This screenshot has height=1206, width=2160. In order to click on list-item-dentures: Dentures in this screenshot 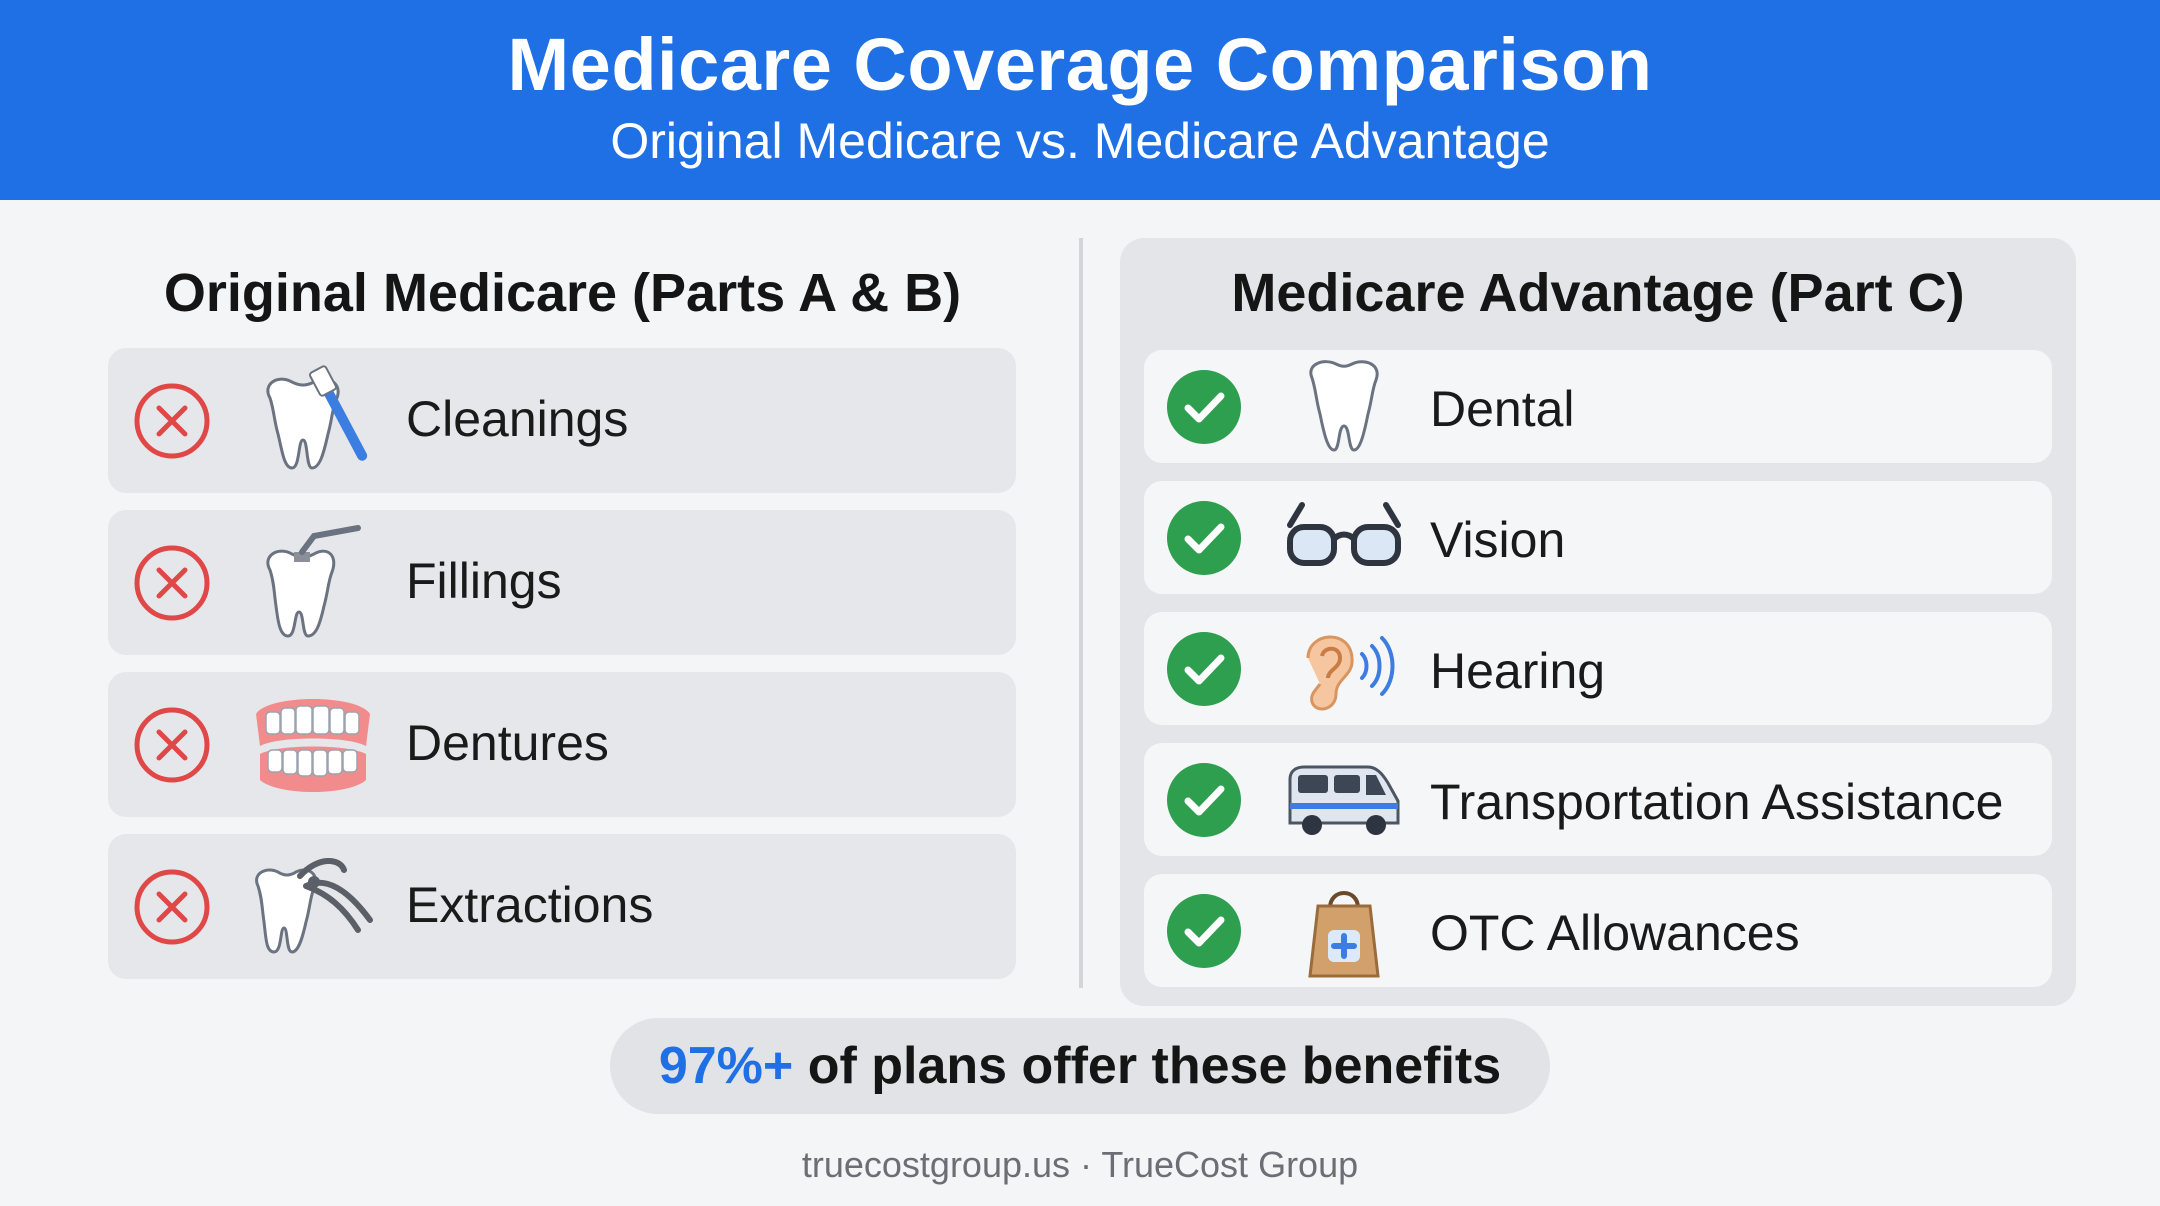, I will do `click(562, 744)`.